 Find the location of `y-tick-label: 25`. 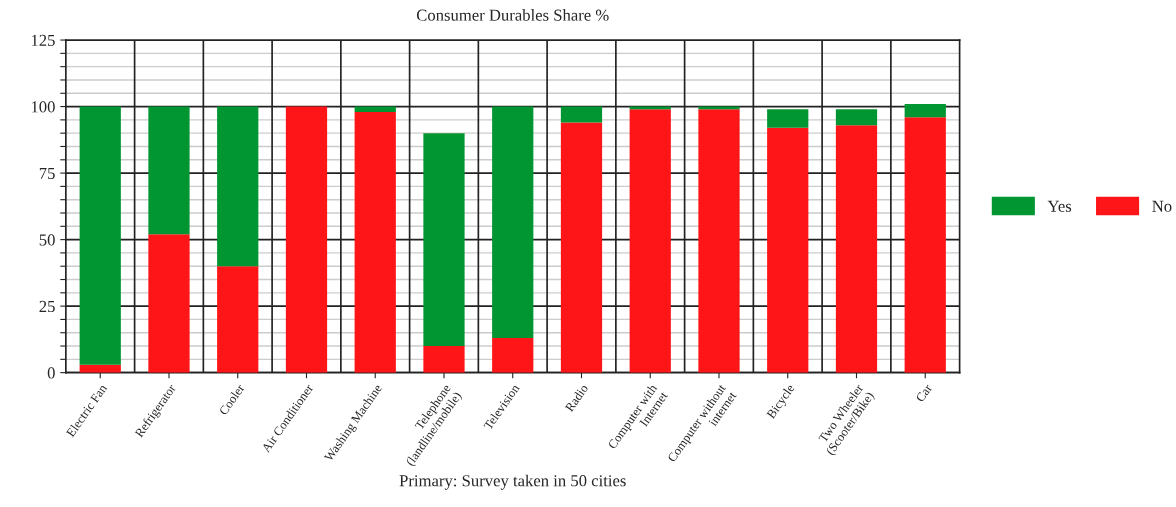

y-tick-label: 25 is located at coordinates (47, 306).